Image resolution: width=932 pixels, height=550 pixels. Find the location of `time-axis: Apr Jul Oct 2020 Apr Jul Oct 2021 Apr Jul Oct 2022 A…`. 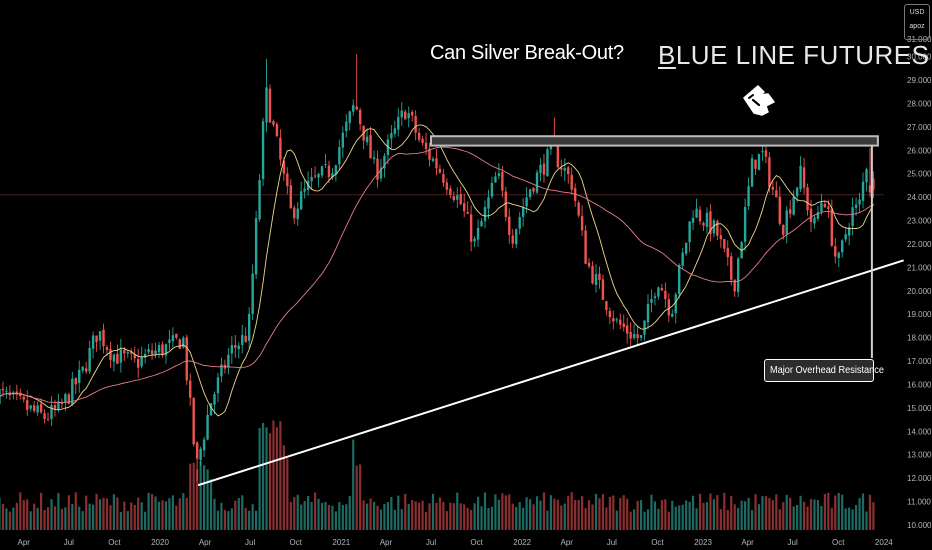

time-axis: Apr Jul Oct 2020 Apr Jul Oct 2021 Apr Jul Oct 2022 A… is located at coordinates (456, 542).